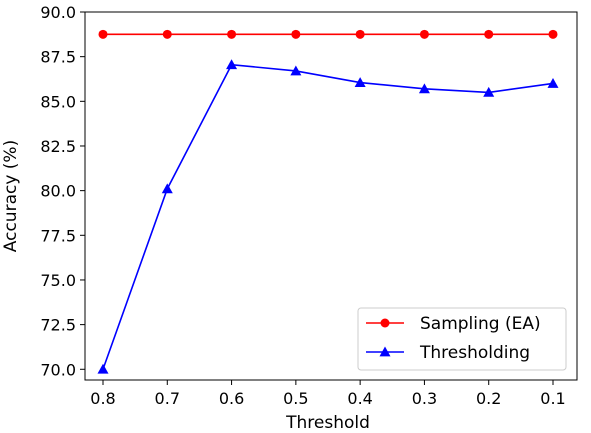 This screenshot has height=433, width=591. I want to click on y-tick-label: 90.0, so click(58, 12).